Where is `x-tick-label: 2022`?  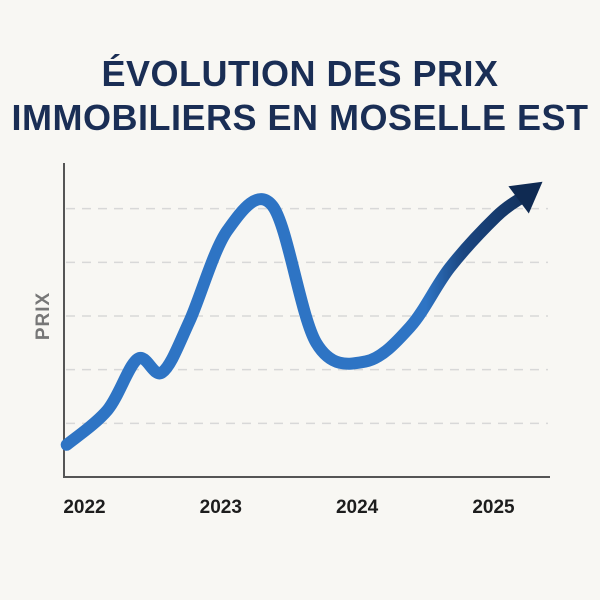
x-tick-label: 2022 is located at coordinates (84, 507).